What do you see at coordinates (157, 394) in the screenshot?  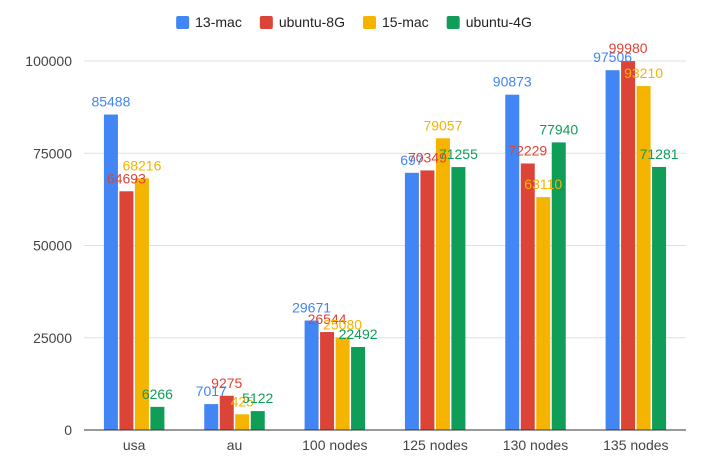 I see `data-label-ubuntu-4g-usa: 6266` at bounding box center [157, 394].